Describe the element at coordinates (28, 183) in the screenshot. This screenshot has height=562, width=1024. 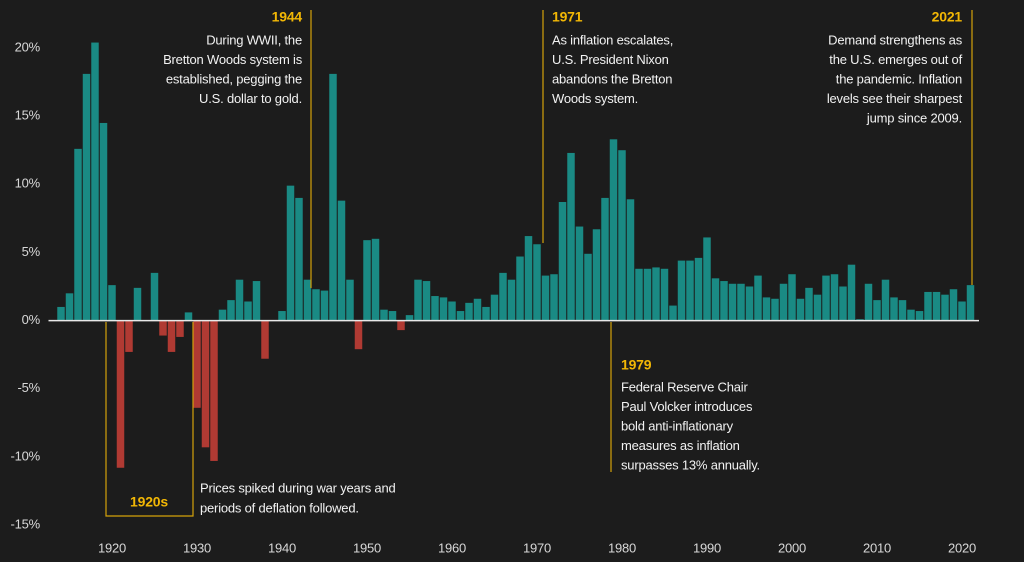
I see `y-tick-label: 10%` at that location.